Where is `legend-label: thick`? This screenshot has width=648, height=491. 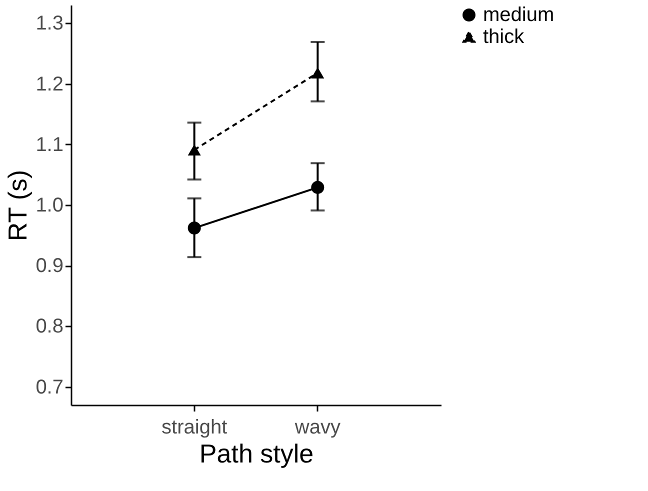 legend-label: thick is located at coordinates (504, 37).